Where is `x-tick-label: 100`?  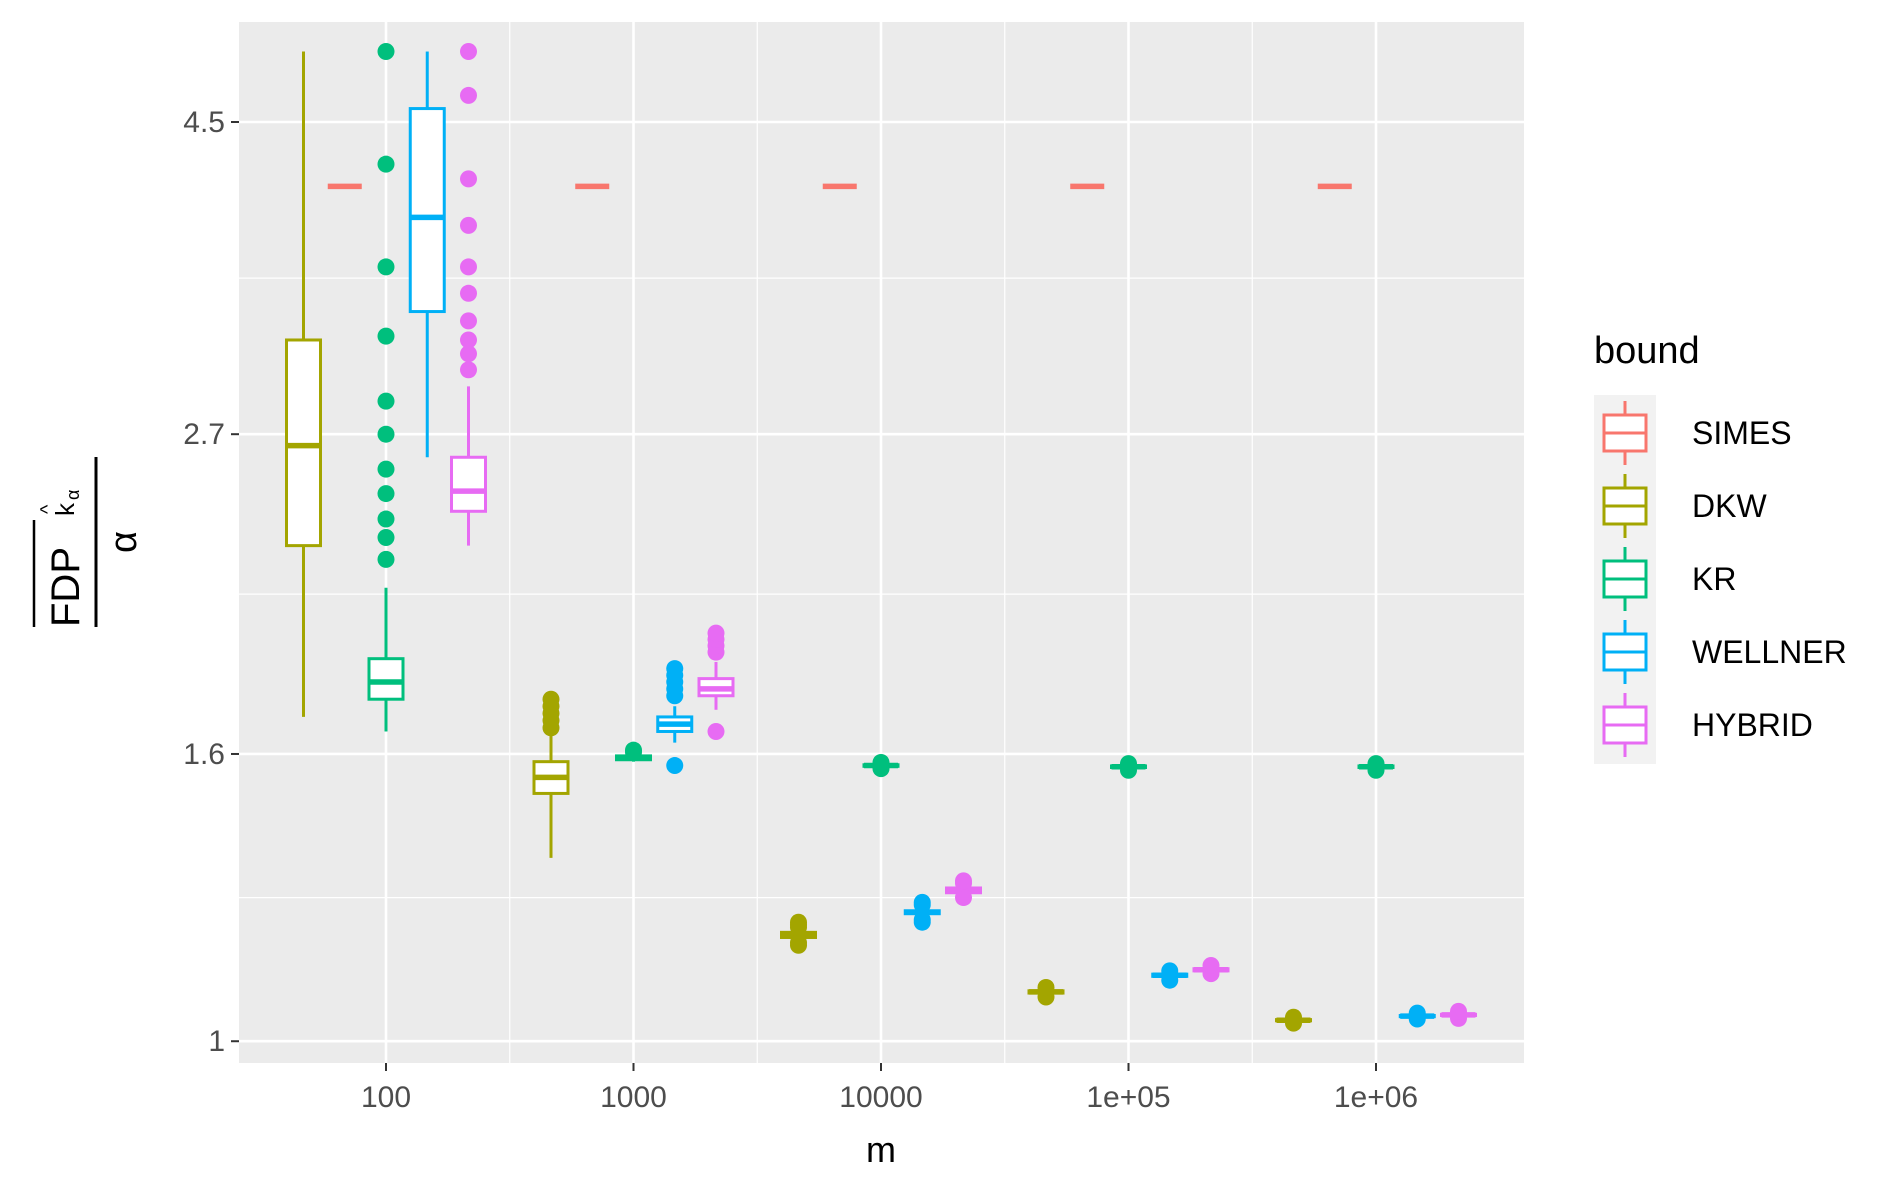
x-tick-label: 100 is located at coordinates (386, 1097).